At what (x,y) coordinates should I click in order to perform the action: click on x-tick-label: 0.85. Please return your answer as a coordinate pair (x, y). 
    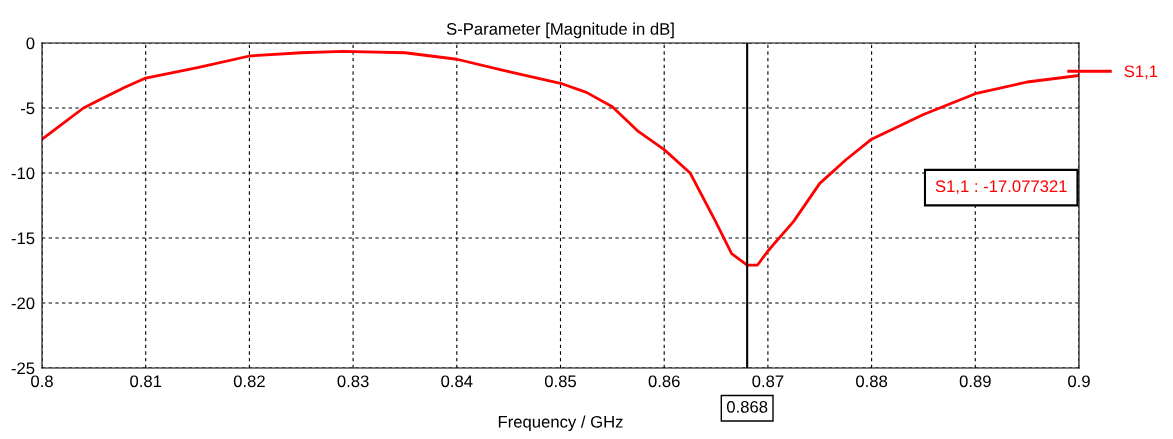
    Looking at the image, I should click on (560, 381).